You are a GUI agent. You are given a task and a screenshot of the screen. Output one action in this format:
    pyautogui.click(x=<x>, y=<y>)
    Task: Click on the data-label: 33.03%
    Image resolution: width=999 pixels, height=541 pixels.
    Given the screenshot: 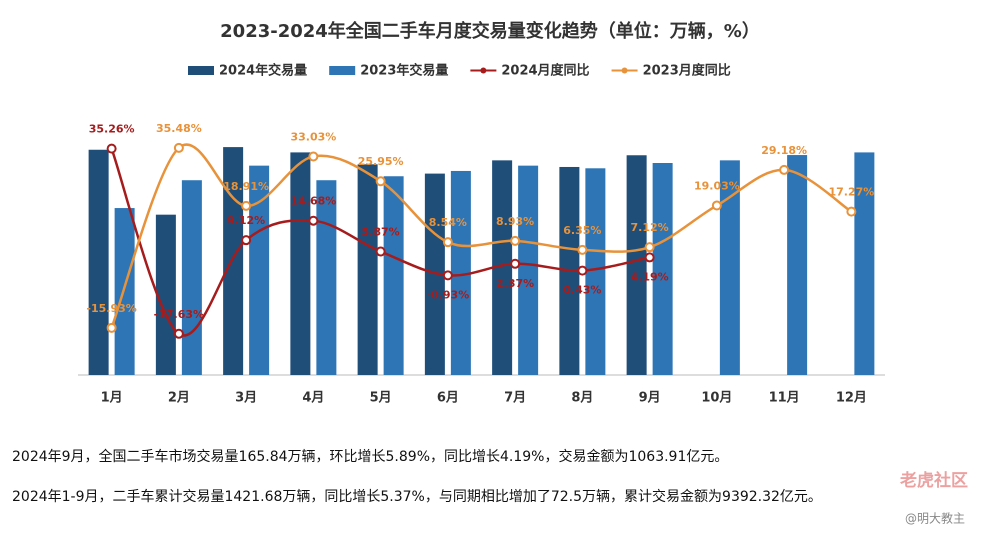 What is the action you would take?
    pyautogui.click(x=313, y=136)
    